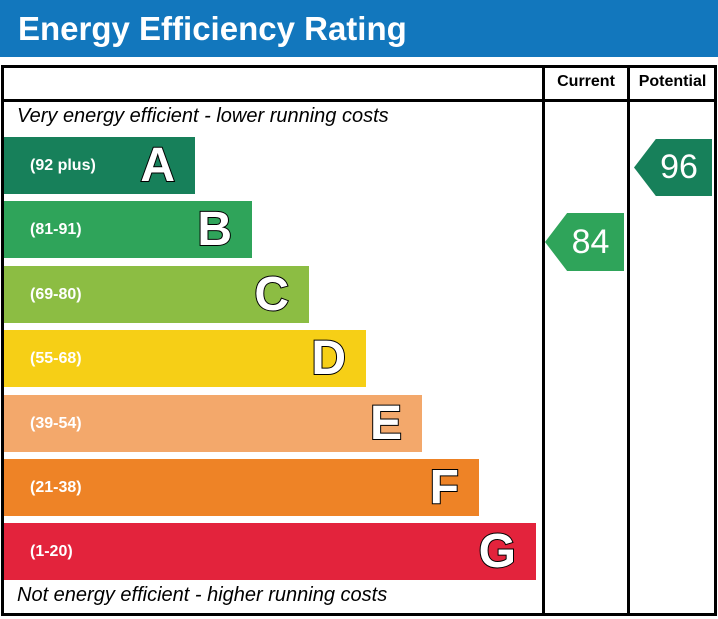 Image resolution: width=718 pixels, height=619 pixels. I want to click on column-header-current: Current, so click(586, 81).